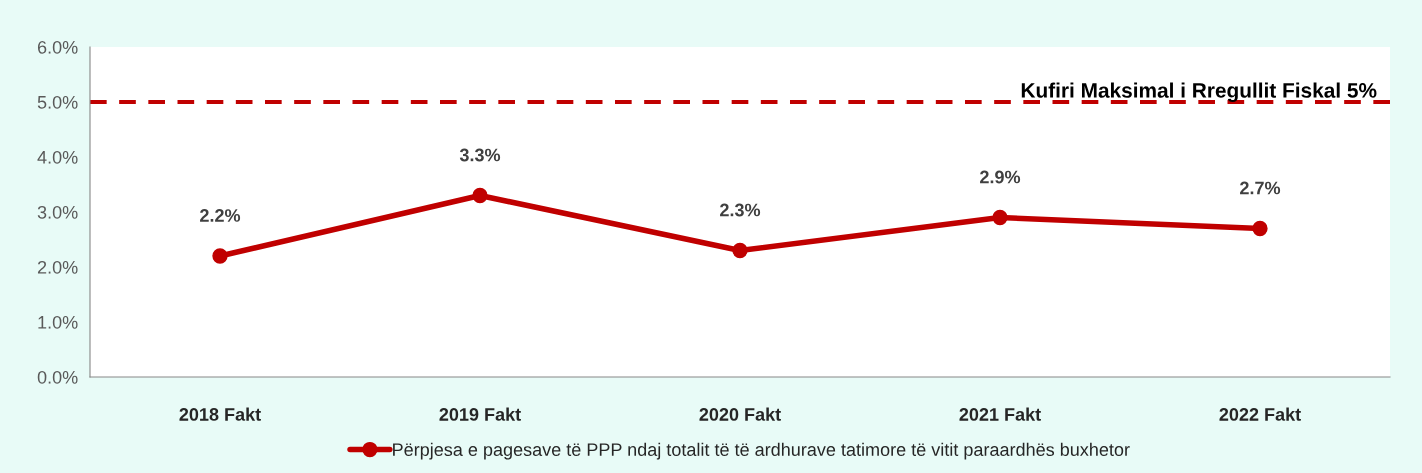 This screenshot has width=1422, height=473. I want to click on y-tick-label: 2.0%, so click(57, 267).